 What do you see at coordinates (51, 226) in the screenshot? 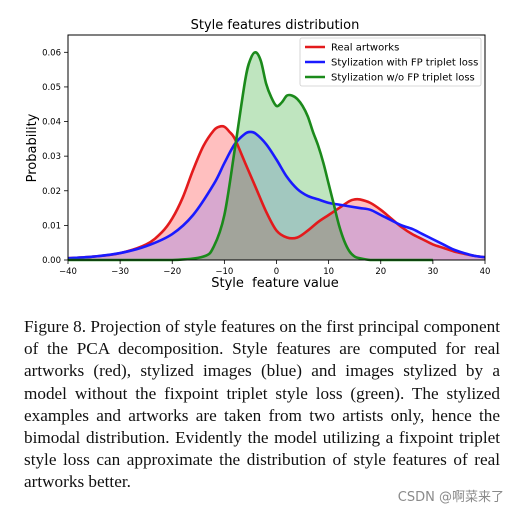
I see `y-tick-label: 0.01` at bounding box center [51, 226].